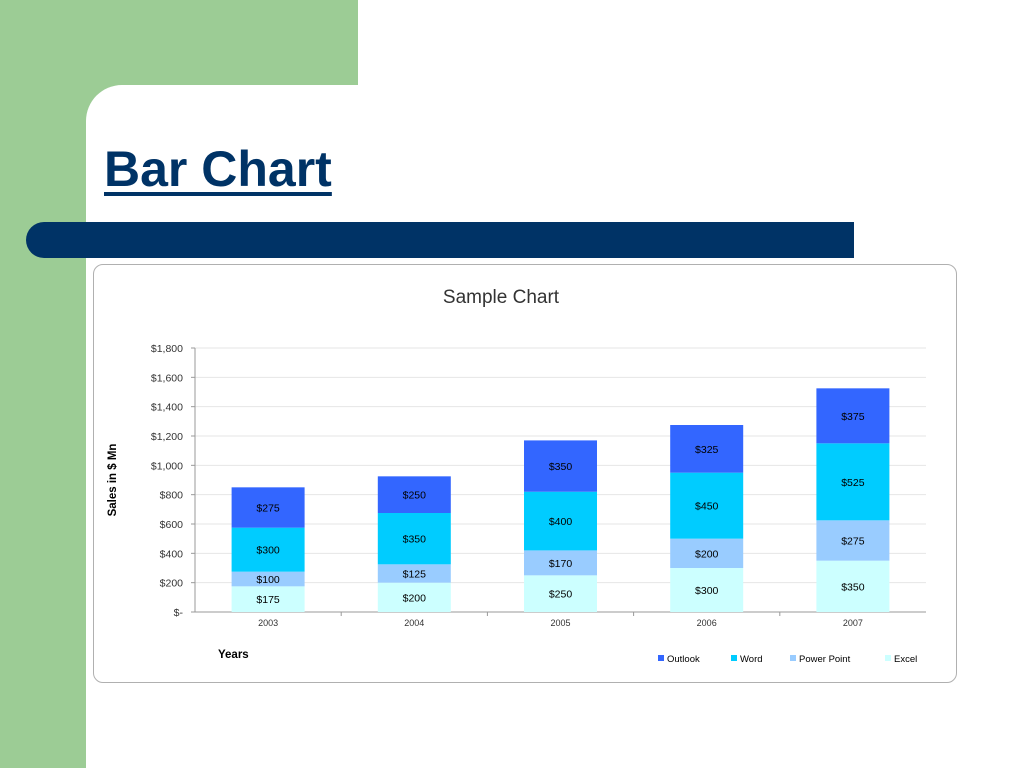 This screenshot has height=768, width=1024. I want to click on y-tick-label: $-, so click(179, 613).